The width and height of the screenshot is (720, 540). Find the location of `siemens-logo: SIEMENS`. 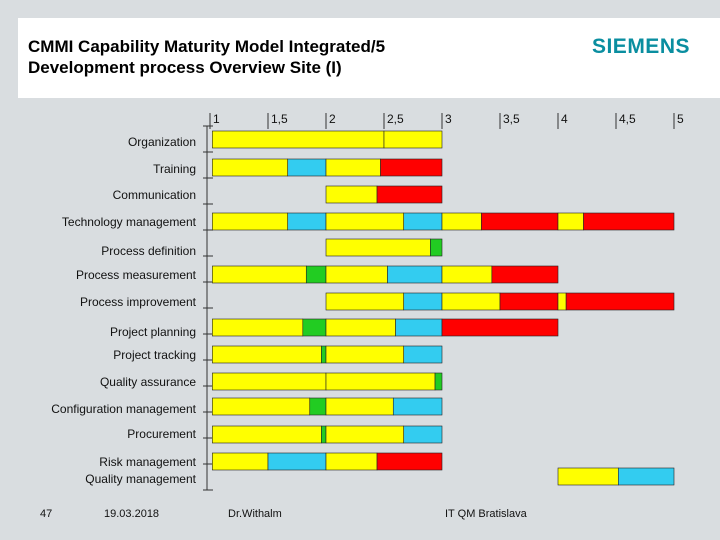

siemens-logo: SIEMENS is located at coordinates (640, 46).